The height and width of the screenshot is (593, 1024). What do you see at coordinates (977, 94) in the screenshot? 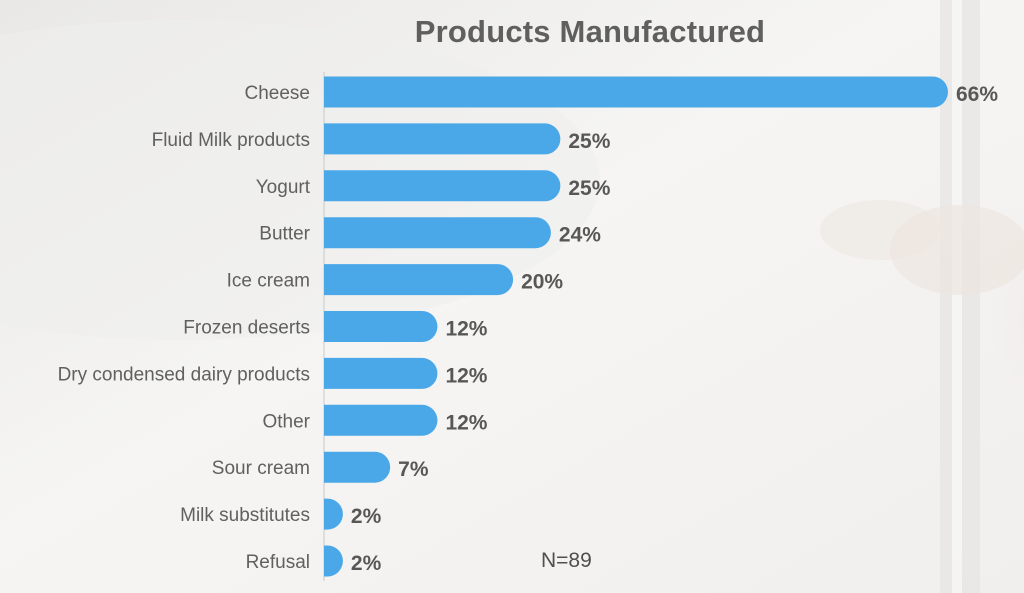
I see `value-label-0: 66%` at bounding box center [977, 94].